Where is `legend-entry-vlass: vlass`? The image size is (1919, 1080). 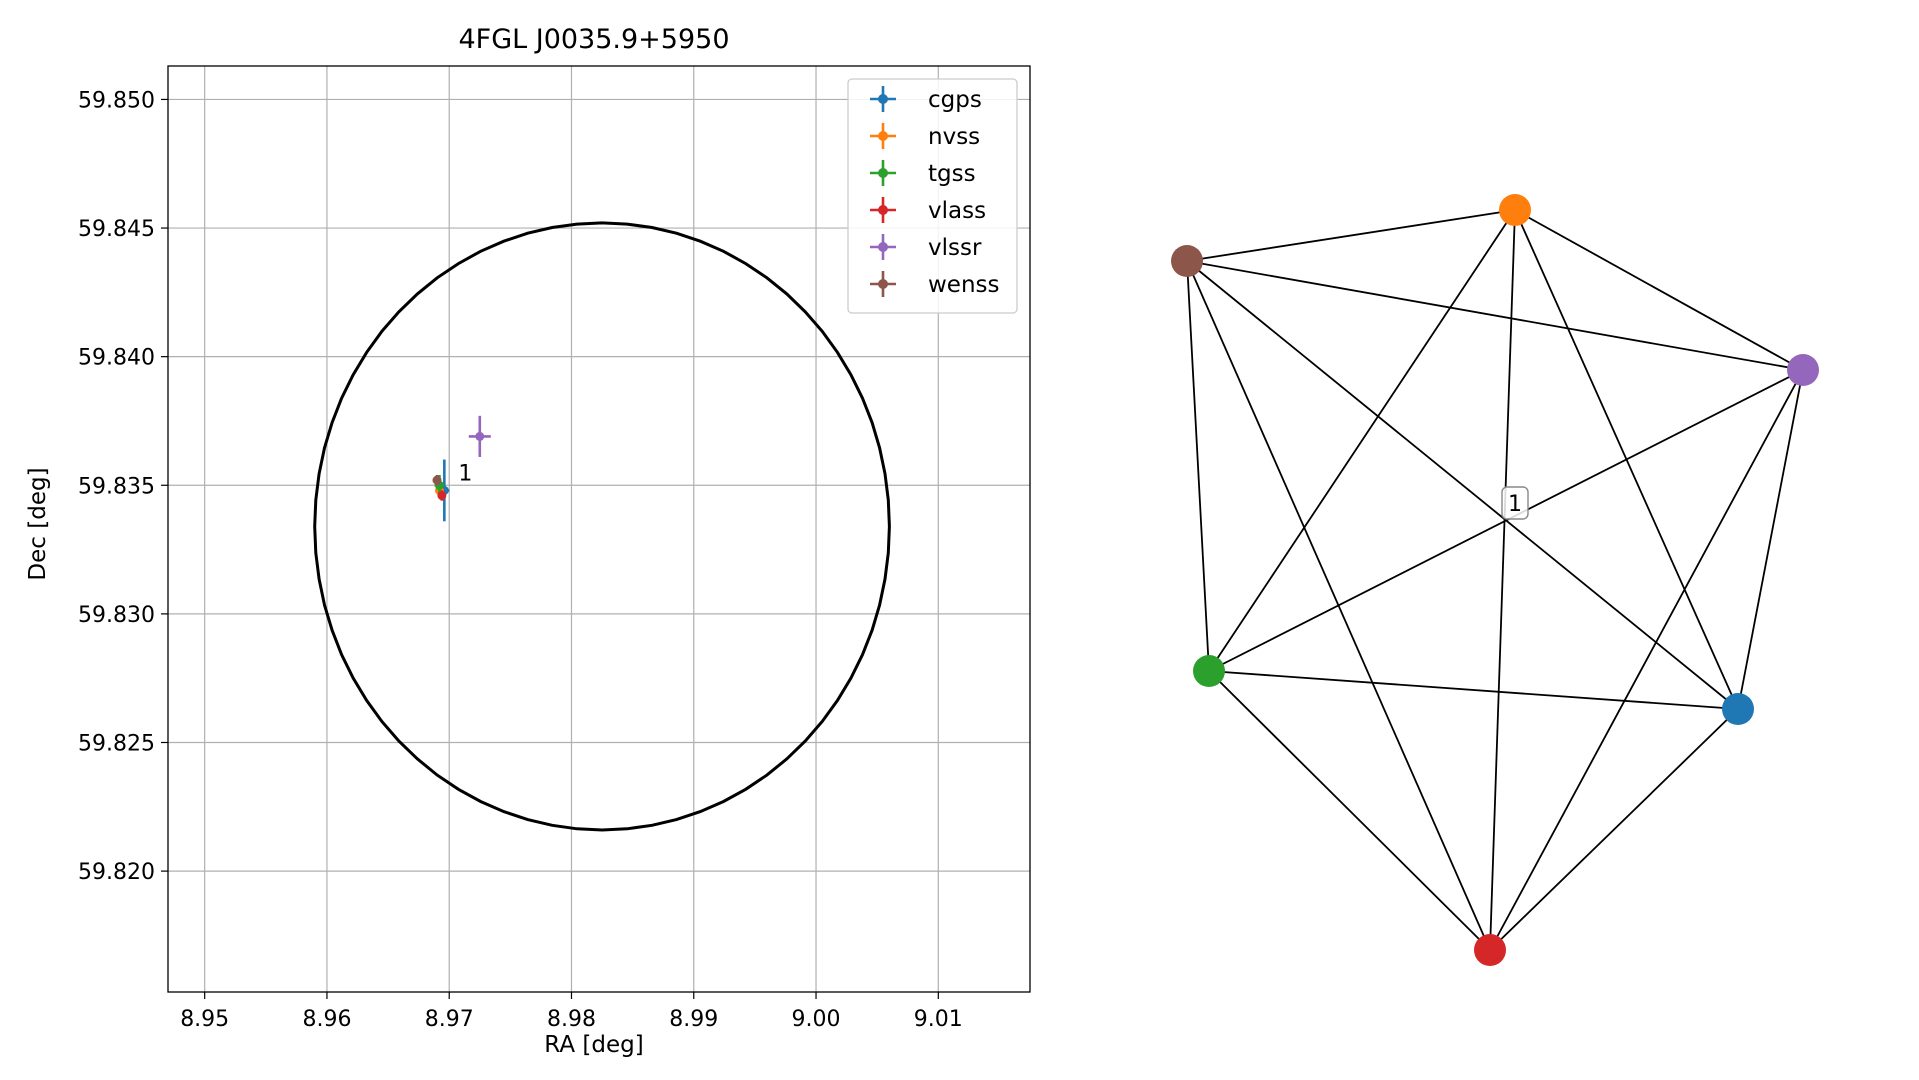 legend-entry-vlass: vlass is located at coordinates (928, 210).